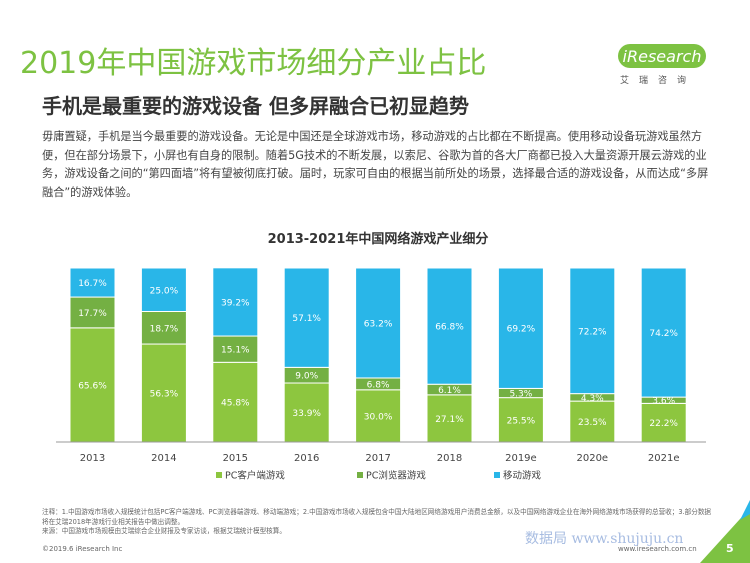  Describe the element at coordinates (163, 458) in the screenshot. I see `x-tick-label-2014: 2014` at that location.